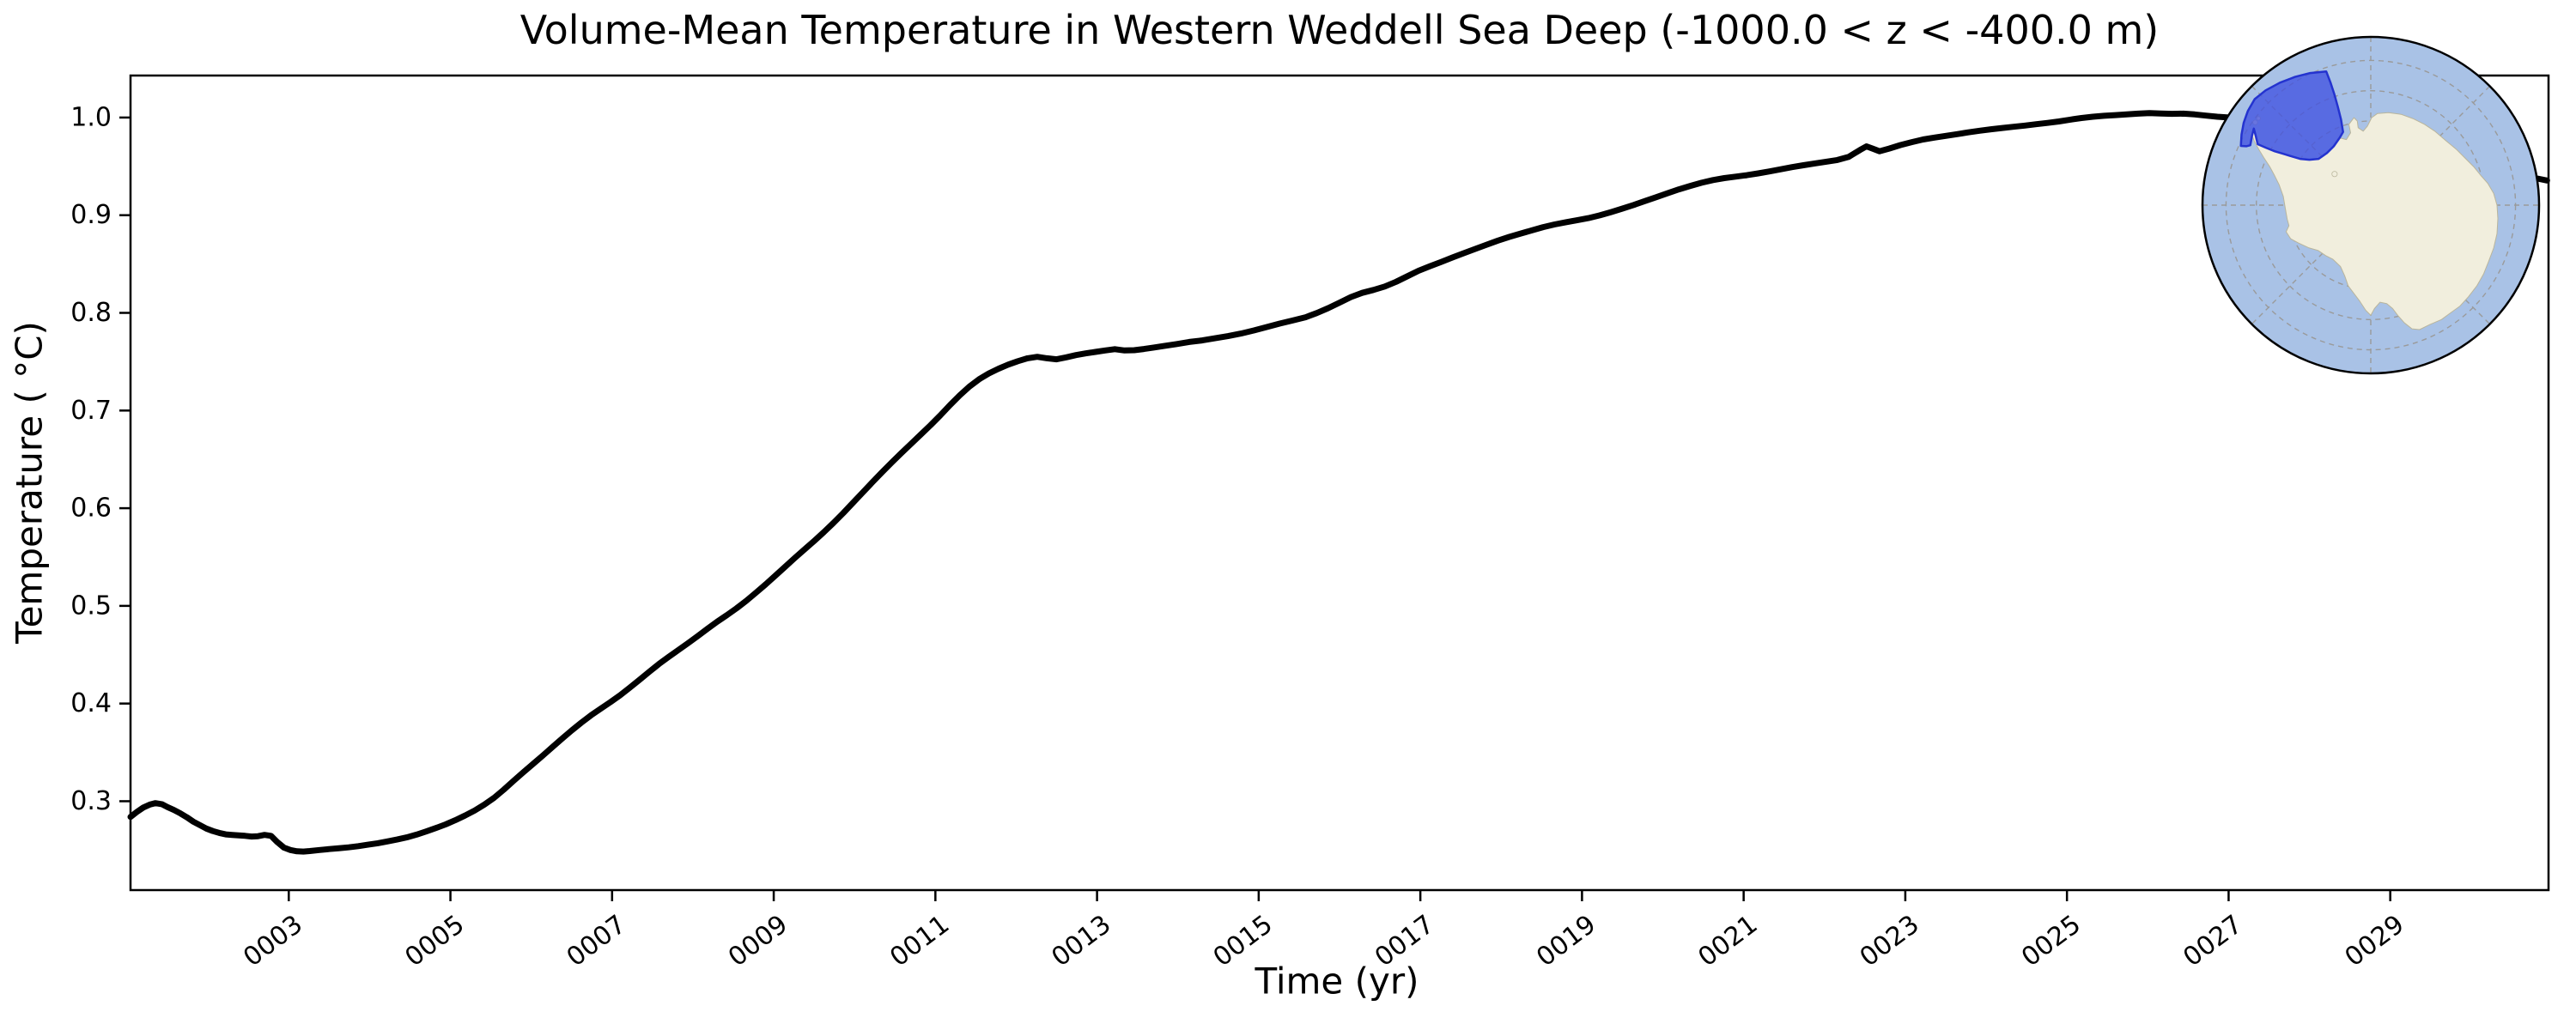 This screenshot has height=1030, width=2576. I want to click on y-tick-label: 0.8, so click(91, 313).